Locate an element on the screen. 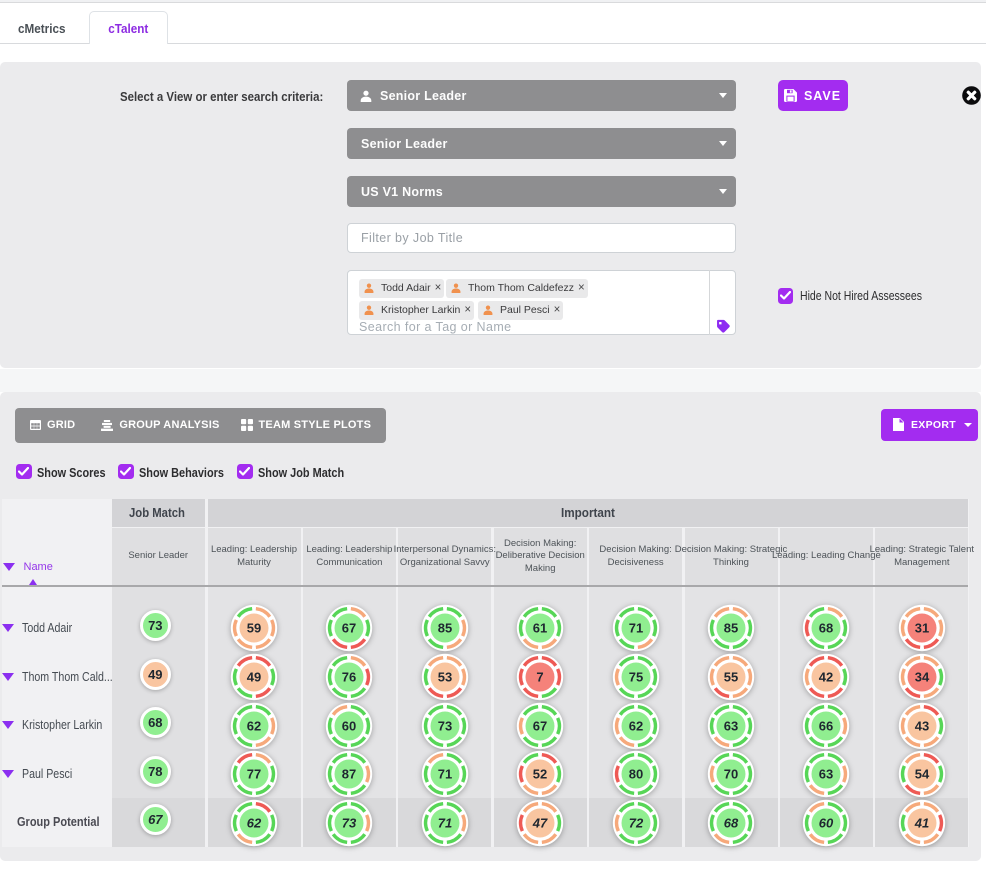  svg-text: 34 is located at coordinates (922, 677).